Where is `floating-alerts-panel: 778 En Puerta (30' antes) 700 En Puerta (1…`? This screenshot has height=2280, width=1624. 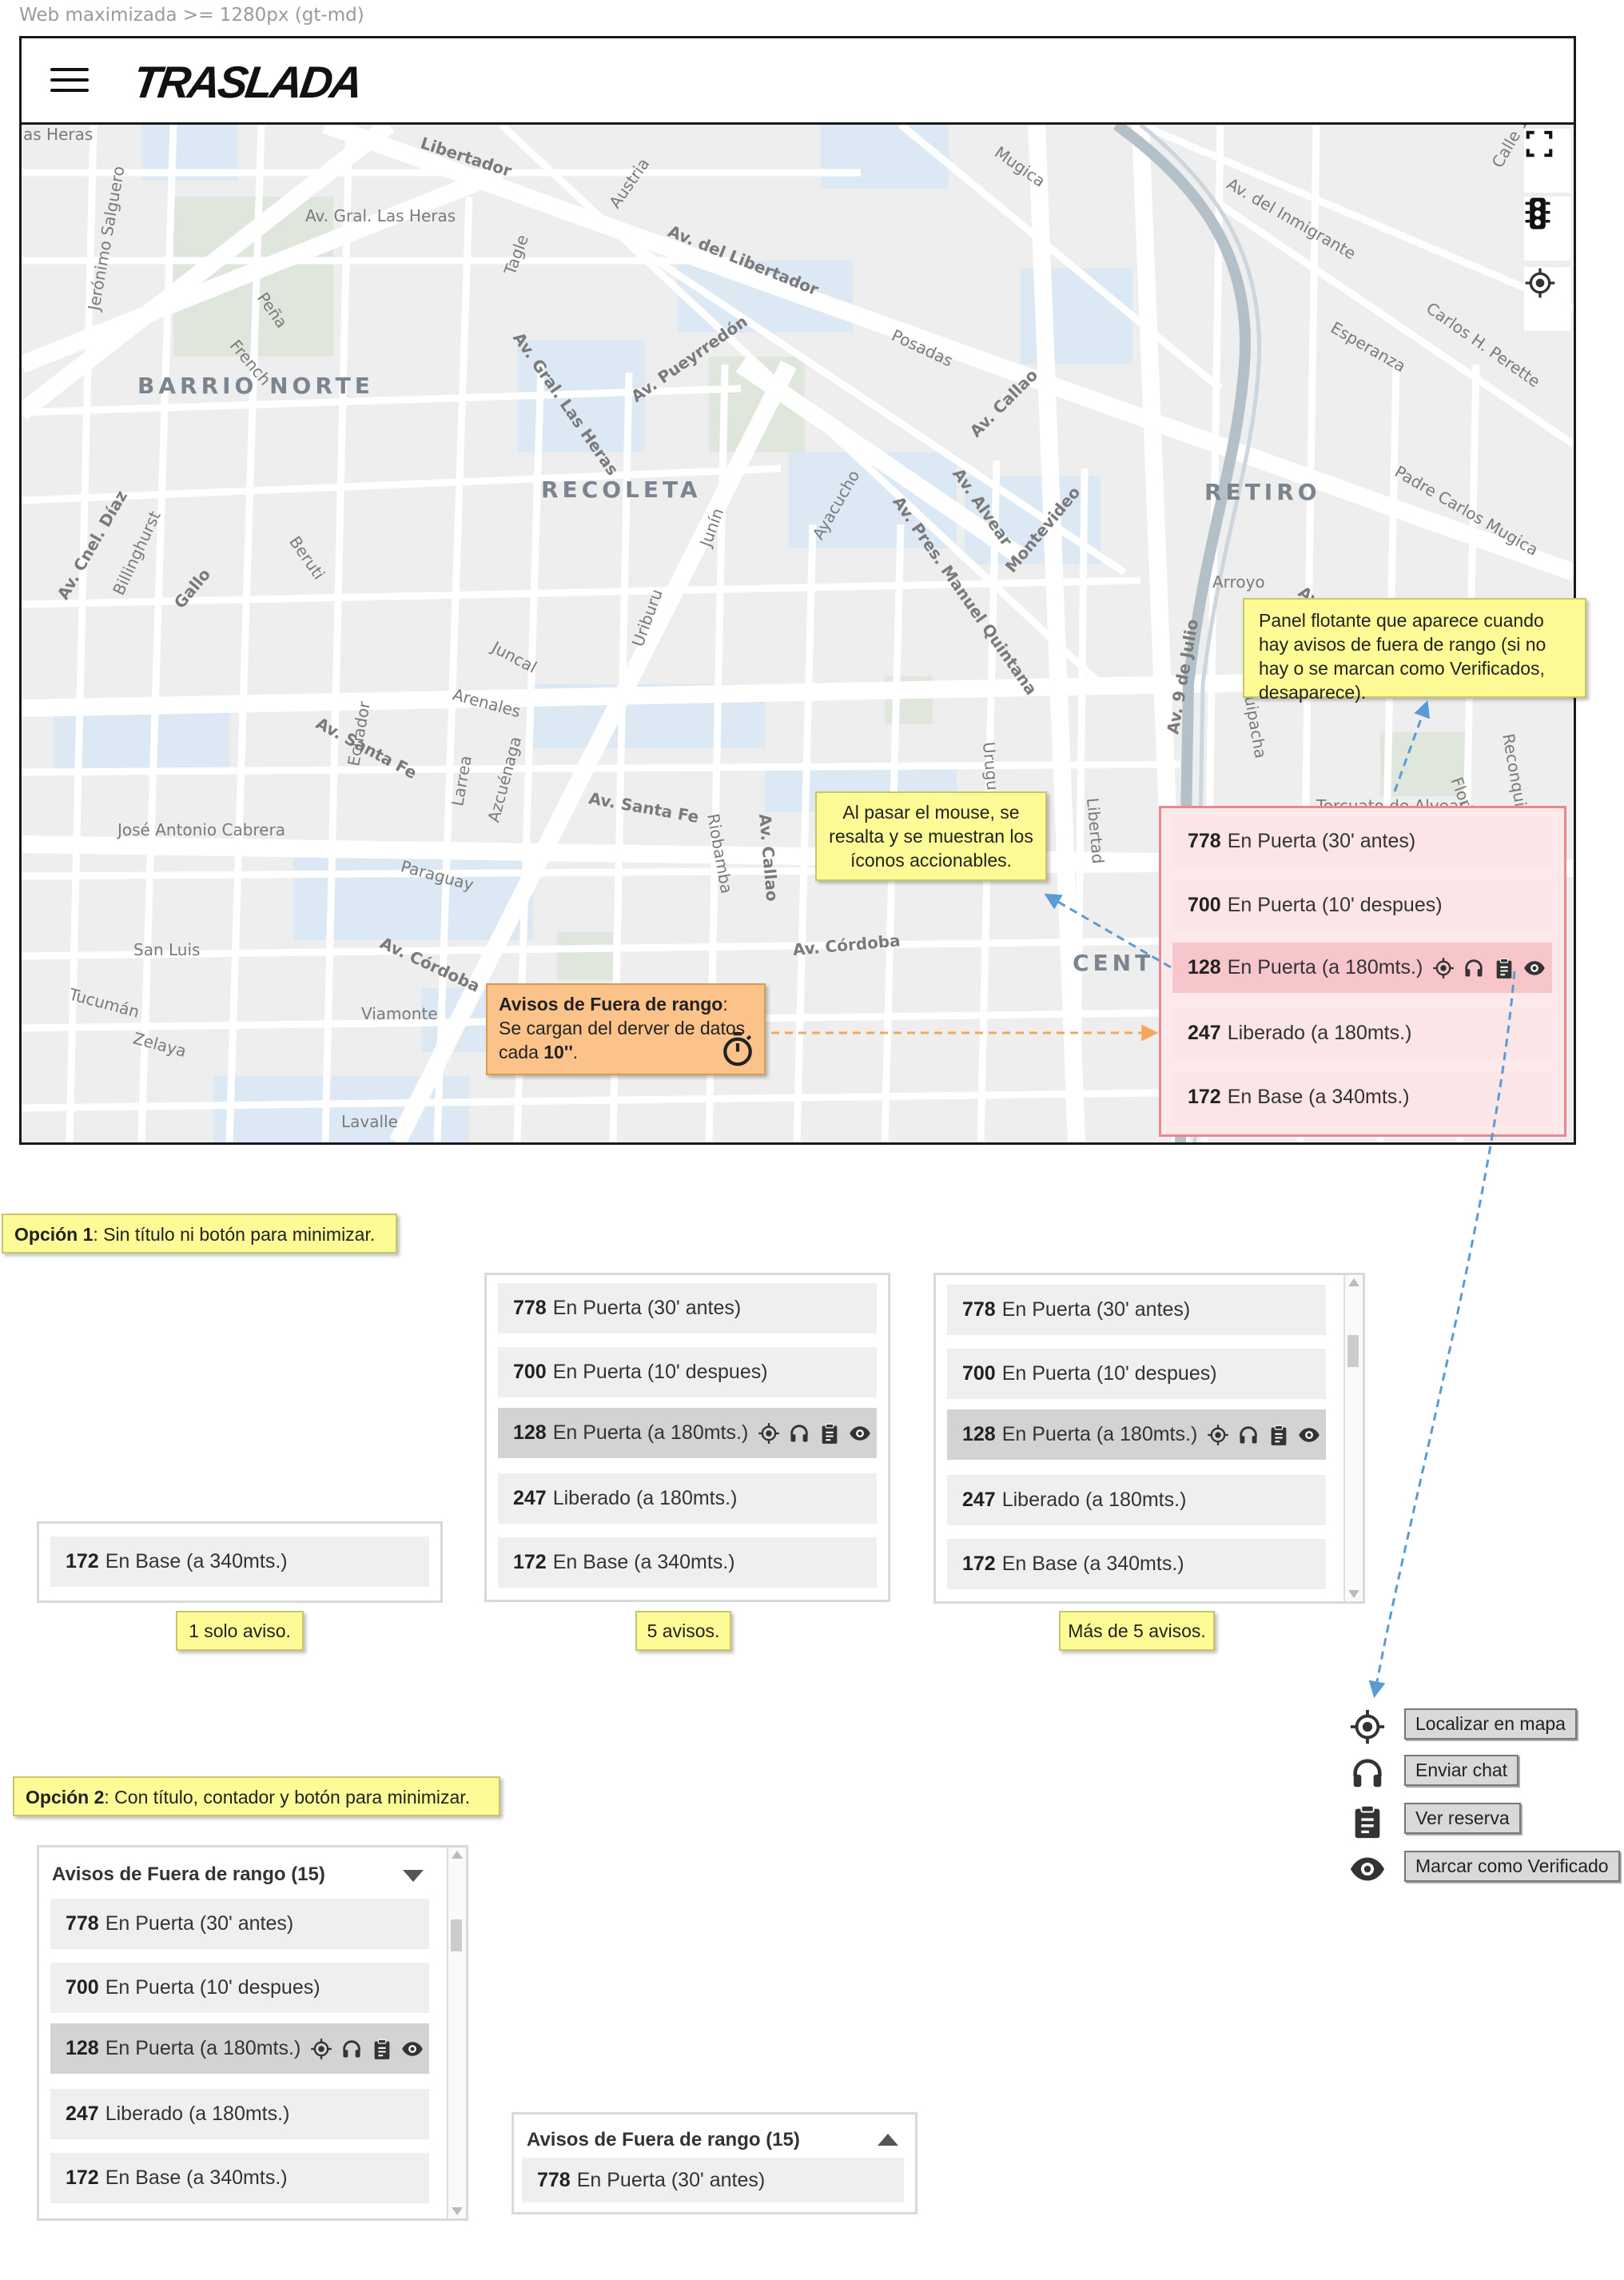 floating-alerts-panel: 778 En Puerta (30' antes) 700 En Puerta (1… is located at coordinates (1362, 971).